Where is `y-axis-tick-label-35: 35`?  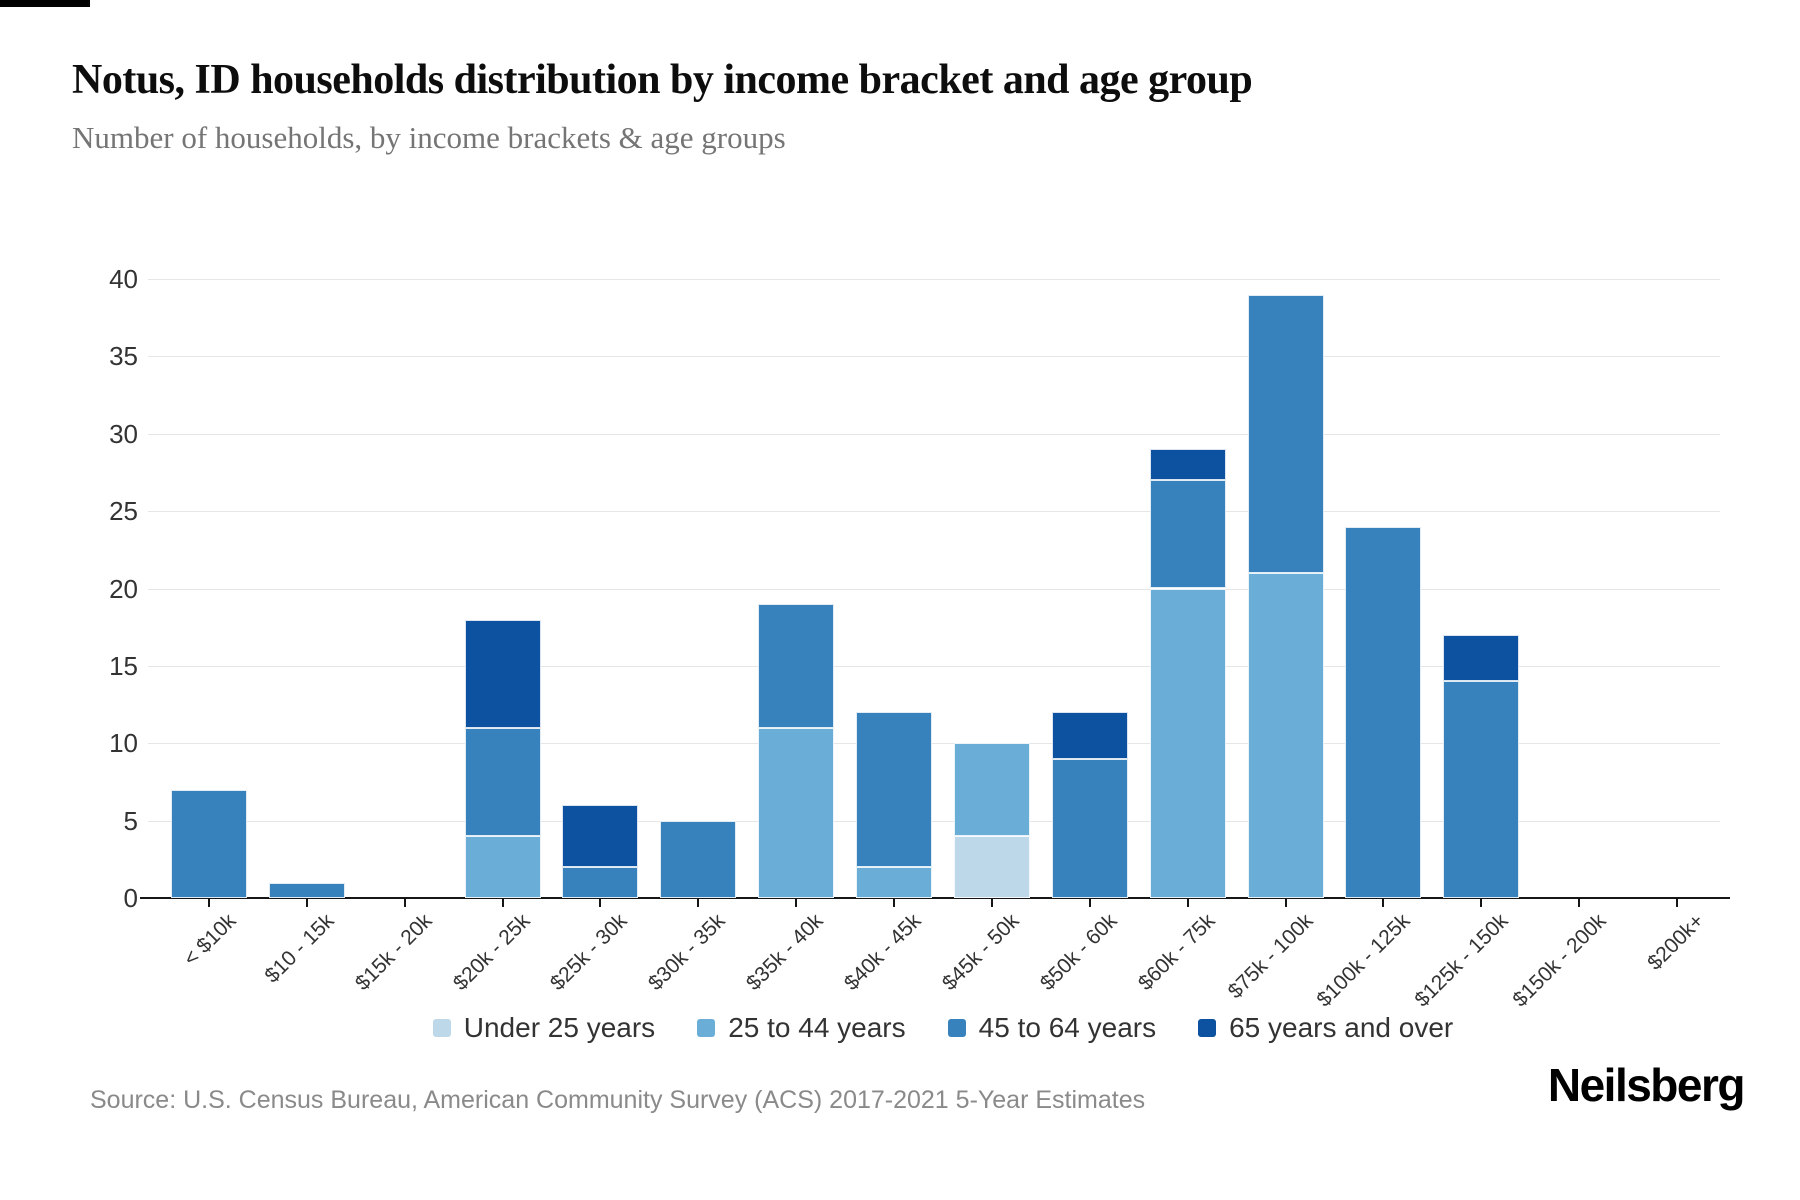
y-axis-tick-label-35: 35 is located at coordinates (123, 356).